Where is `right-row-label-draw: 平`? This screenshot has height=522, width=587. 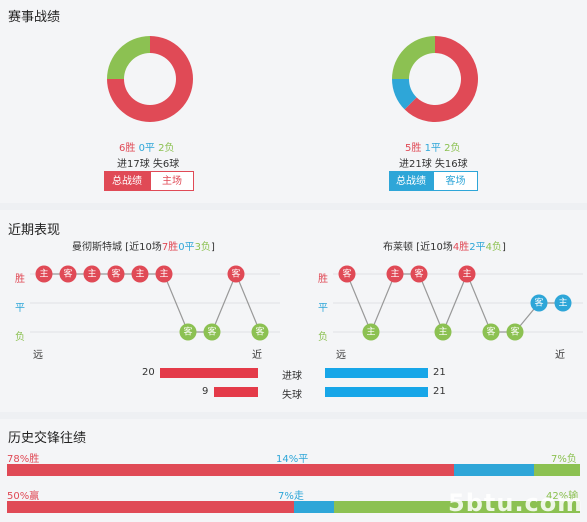 right-row-label-draw: 平 is located at coordinates (323, 308).